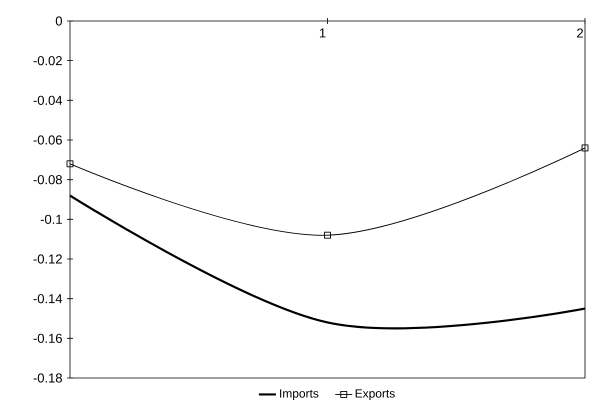  Describe the element at coordinates (48, 61) in the screenshot. I see `y-tick-label: -0.02` at that location.